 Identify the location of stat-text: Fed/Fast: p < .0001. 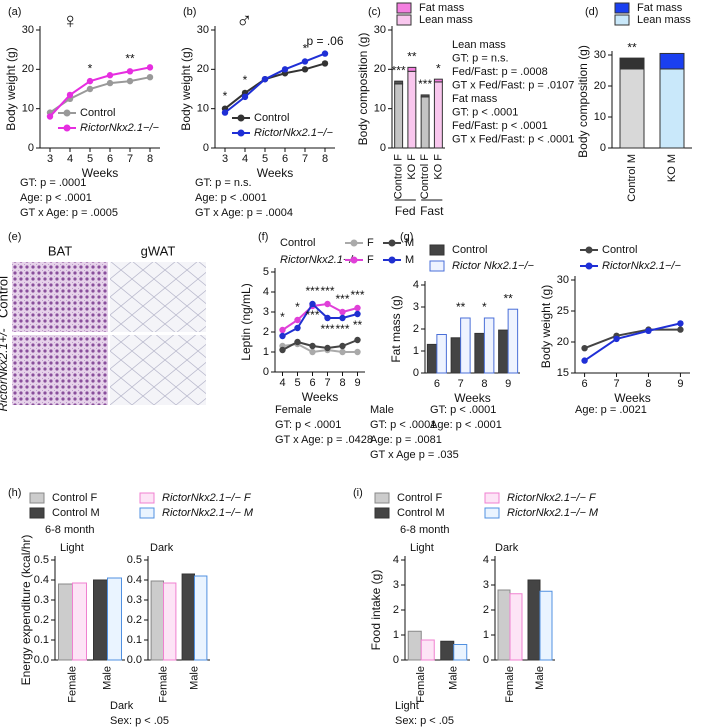
(500, 126).